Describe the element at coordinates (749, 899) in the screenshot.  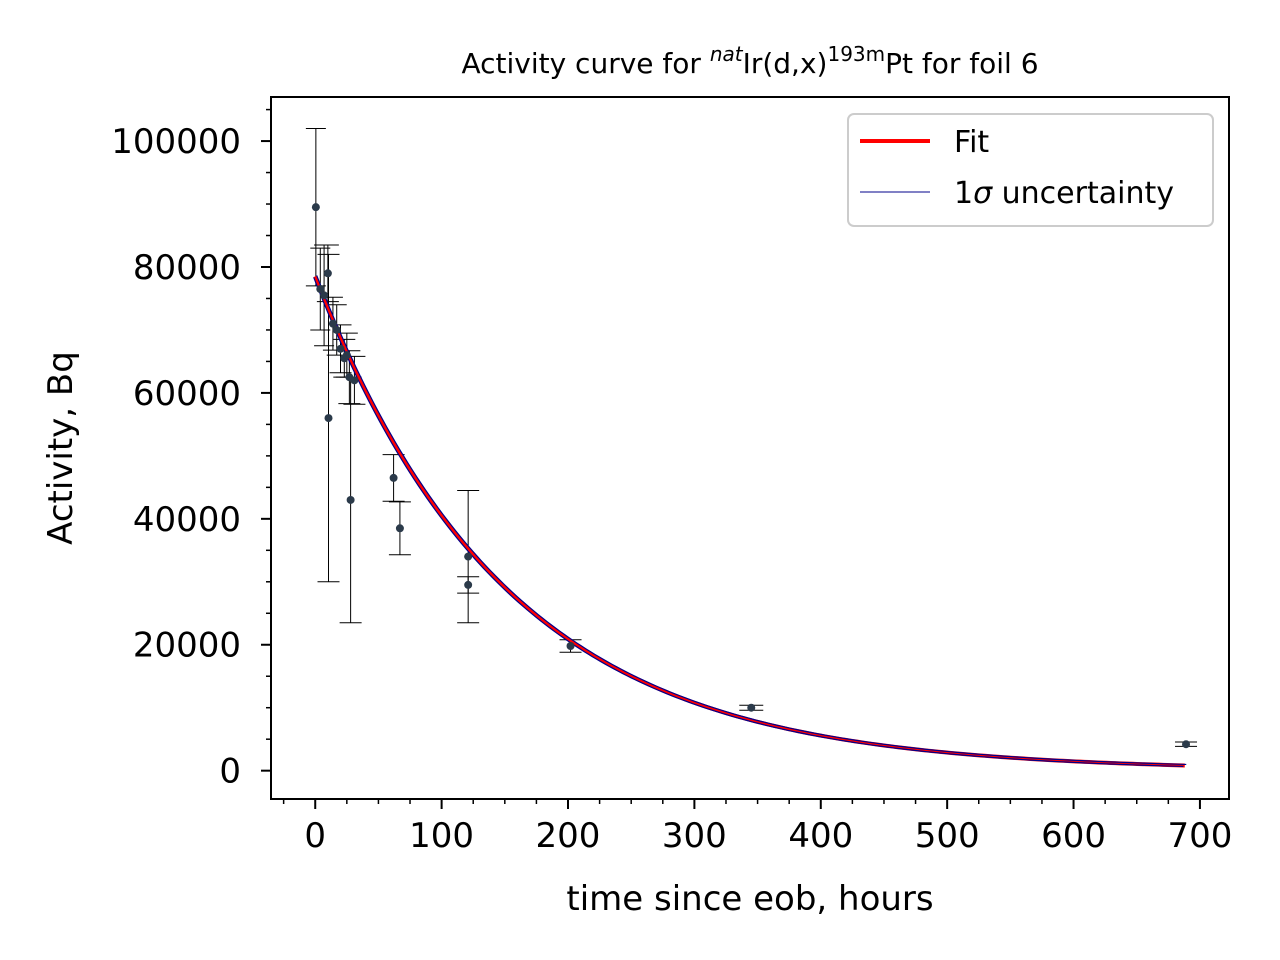
I see `x-axis-label: time since eob, hours` at that location.